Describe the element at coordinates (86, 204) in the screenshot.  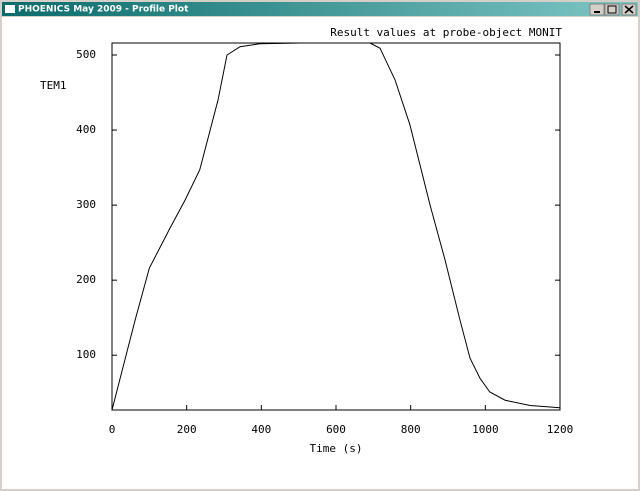
I see `y-tick-label: 300` at that location.